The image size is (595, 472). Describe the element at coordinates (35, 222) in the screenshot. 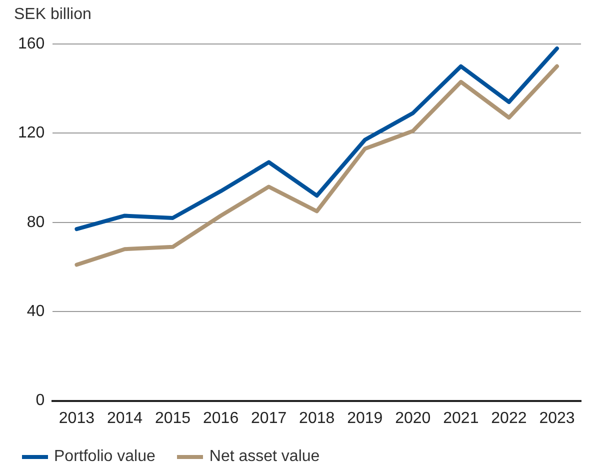

I see `y-tick-label: 80` at that location.